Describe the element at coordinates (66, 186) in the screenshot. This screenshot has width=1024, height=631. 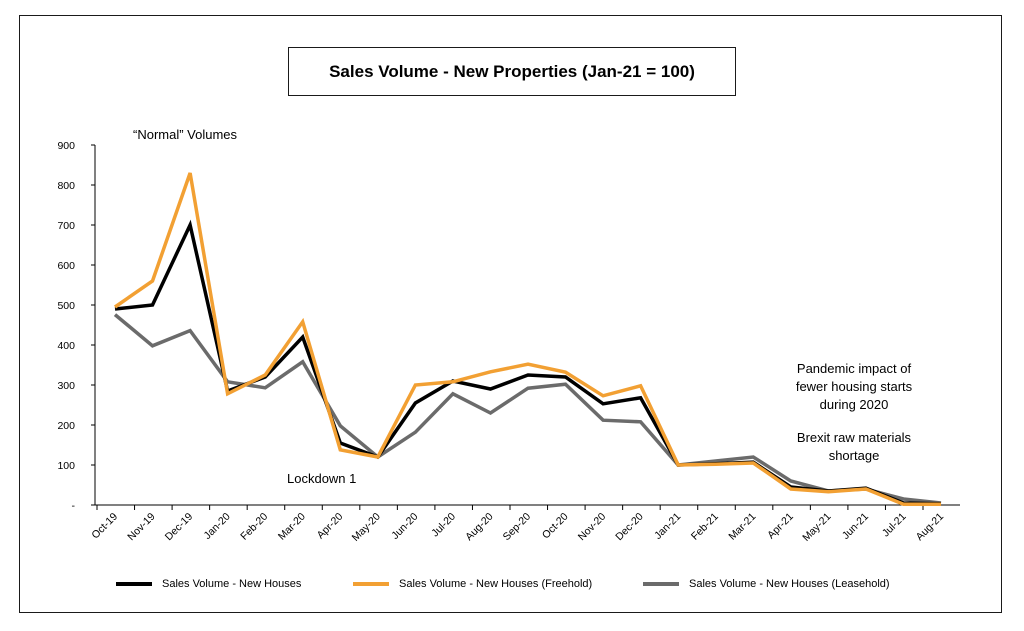
I see `y-tick-label: 800` at that location.